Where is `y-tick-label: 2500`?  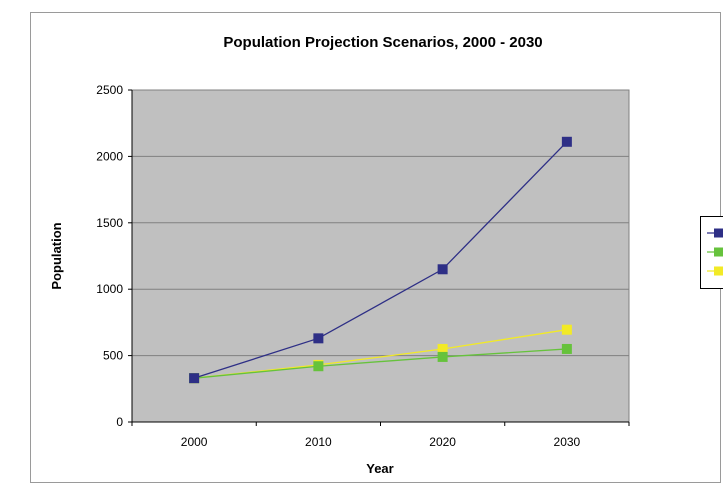
y-tick-label: 2500 is located at coordinates (109, 90).